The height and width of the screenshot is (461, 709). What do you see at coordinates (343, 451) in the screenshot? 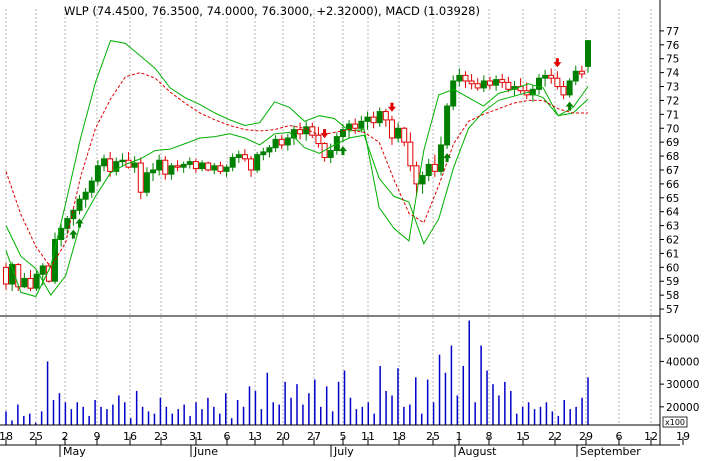
I see `month-label: July` at bounding box center [343, 451].